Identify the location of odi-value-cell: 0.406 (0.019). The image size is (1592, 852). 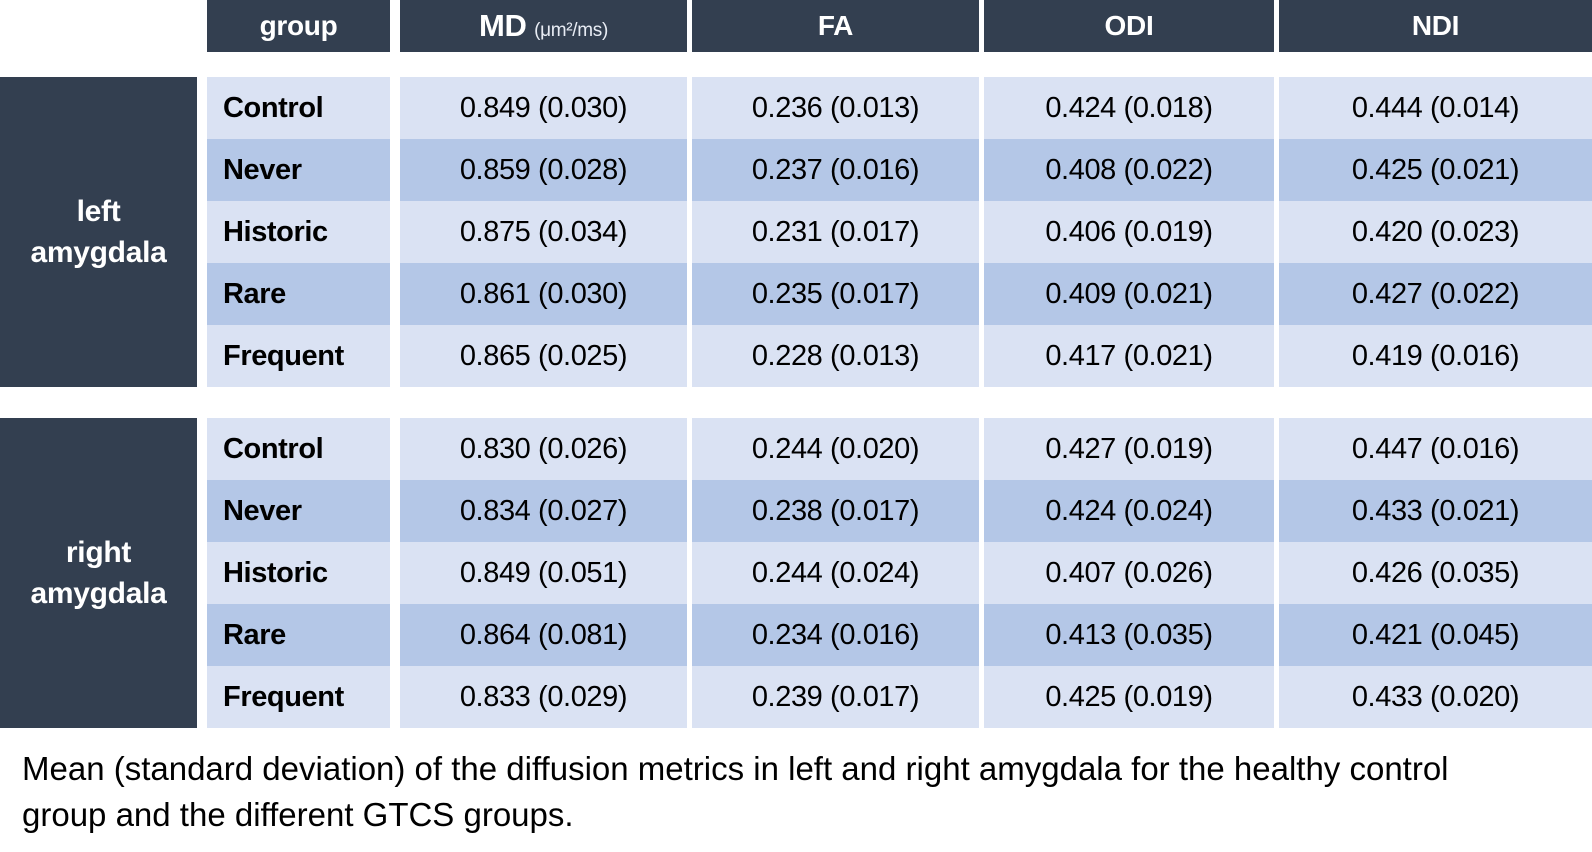
(1129, 232).